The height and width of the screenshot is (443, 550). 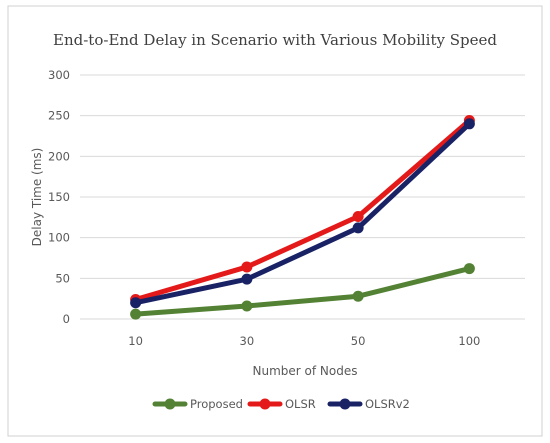 What do you see at coordinates (305, 371) in the screenshot?
I see `x-axis-label: Number of Nodes` at bounding box center [305, 371].